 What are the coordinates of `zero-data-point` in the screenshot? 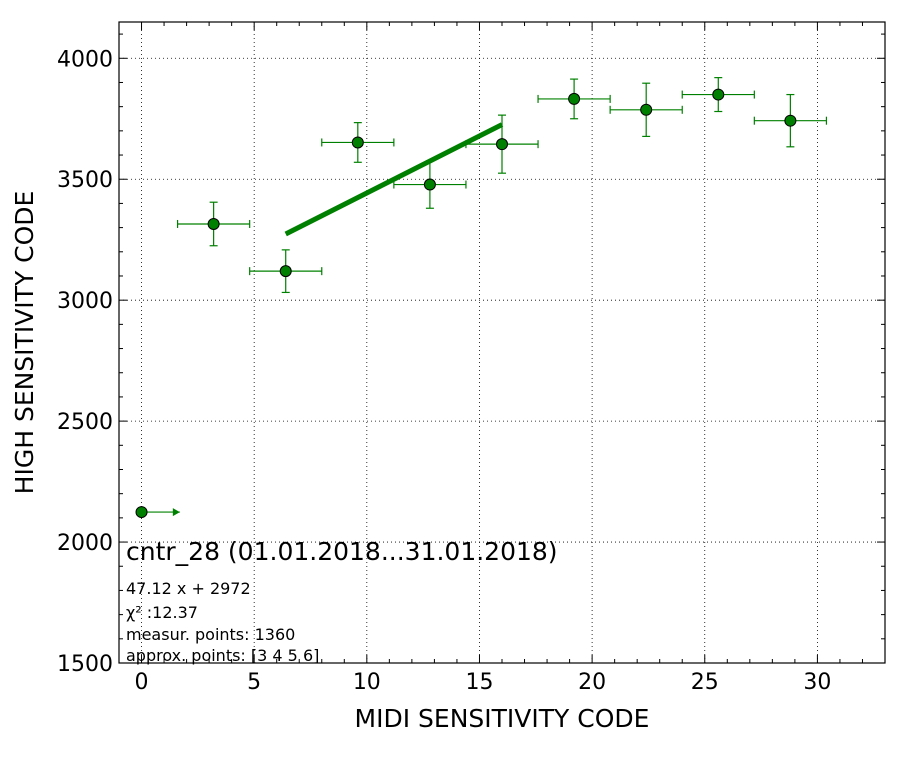 It's located at (141, 512).